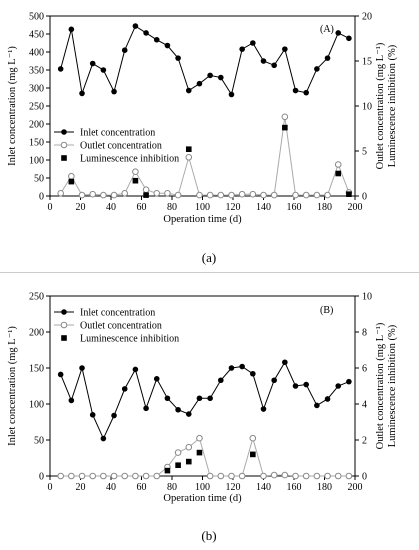 The width and height of the screenshot is (419, 550). I want to click on y-left-tick-label: 0, so click(41, 477).